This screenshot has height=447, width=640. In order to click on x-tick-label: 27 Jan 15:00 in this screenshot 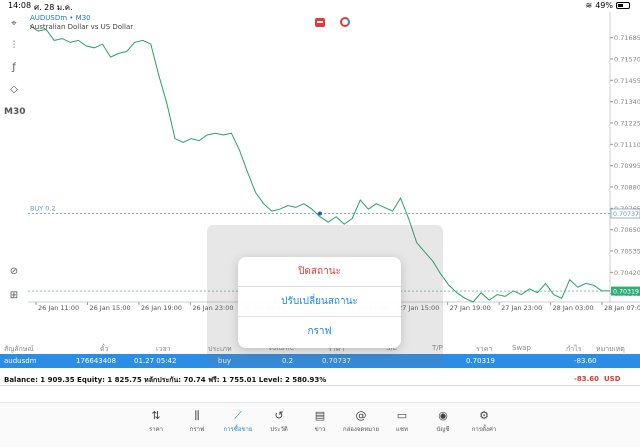, I will do `click(418, 308)`.